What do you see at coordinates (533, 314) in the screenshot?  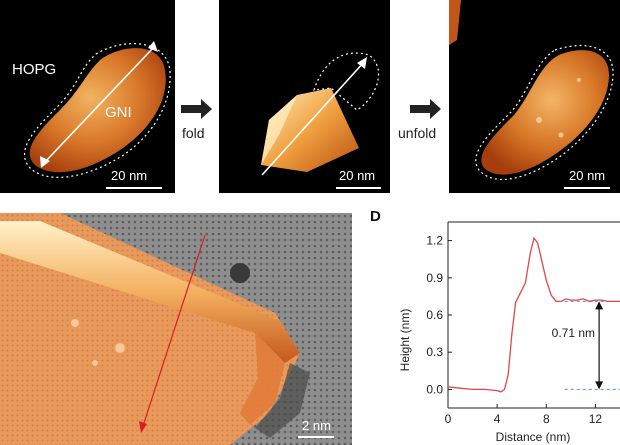 I see `height-profile-line` at bounding box center [533, 314].